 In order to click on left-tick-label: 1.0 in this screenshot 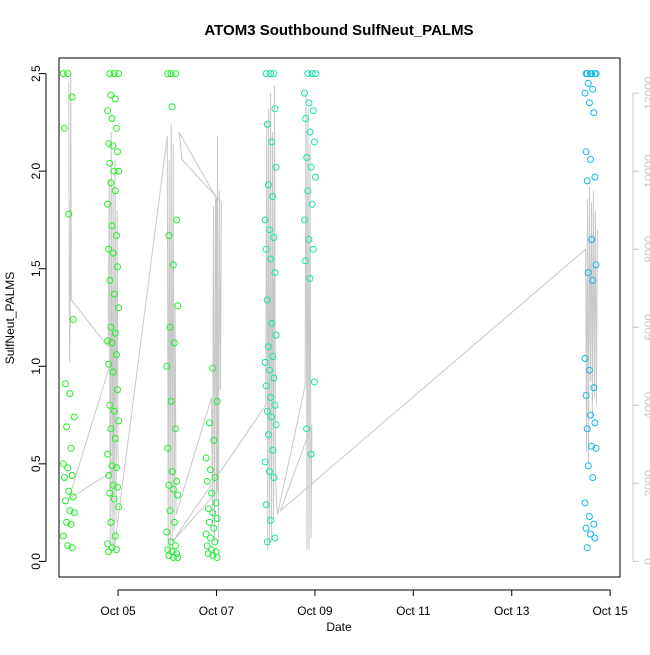, I will do `click(36, 366)`.